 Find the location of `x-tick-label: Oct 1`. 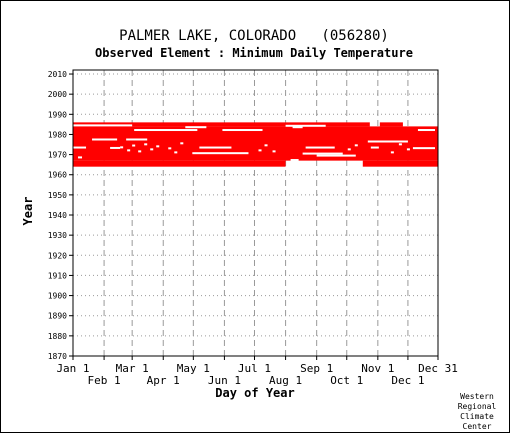

x-tick-label: Oct 1 is located at coordinates (346, 380).